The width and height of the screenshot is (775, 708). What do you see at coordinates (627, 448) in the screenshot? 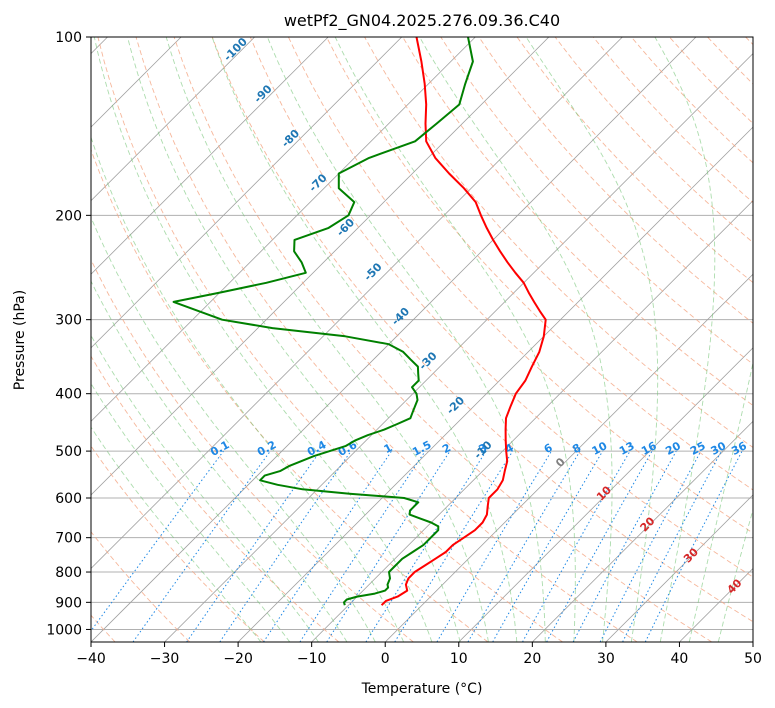
I see `mixing-ratio-label: 13` at bounding box center [627, 448].